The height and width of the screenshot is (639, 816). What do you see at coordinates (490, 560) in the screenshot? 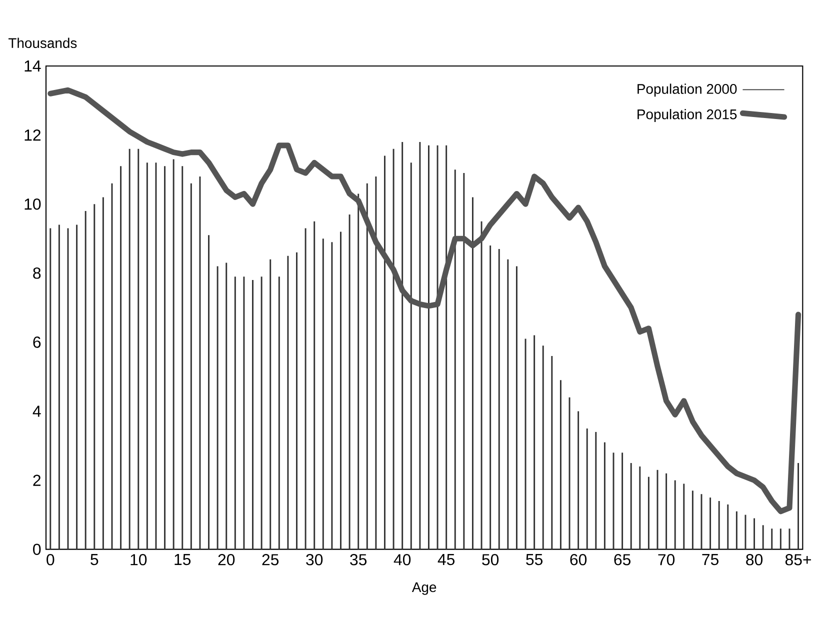
I see `x-tick-label: 50` at bounding box center [490, 560].